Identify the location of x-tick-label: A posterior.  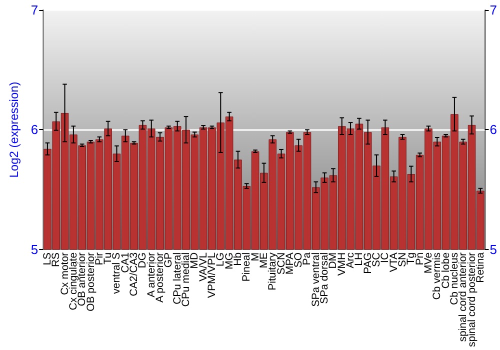
(160, 277).